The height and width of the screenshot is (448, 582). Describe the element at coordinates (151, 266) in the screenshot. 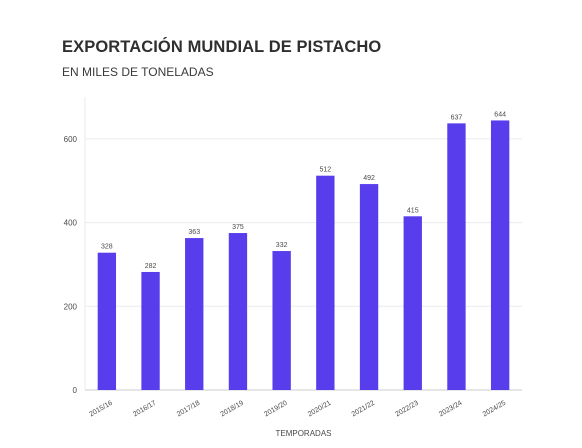

I see `bar-value-label: 282` at that location.